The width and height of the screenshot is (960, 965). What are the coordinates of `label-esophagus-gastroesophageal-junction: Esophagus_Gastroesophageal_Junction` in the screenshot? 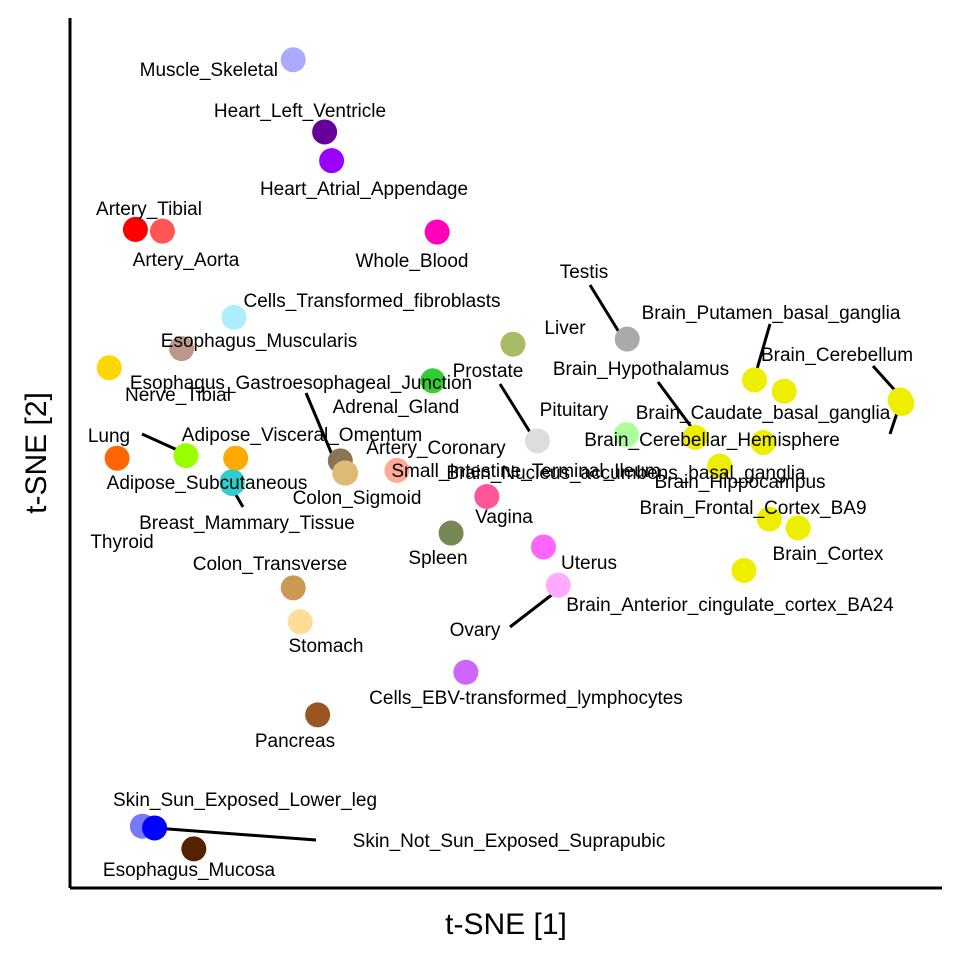 It's located at (301, 383).